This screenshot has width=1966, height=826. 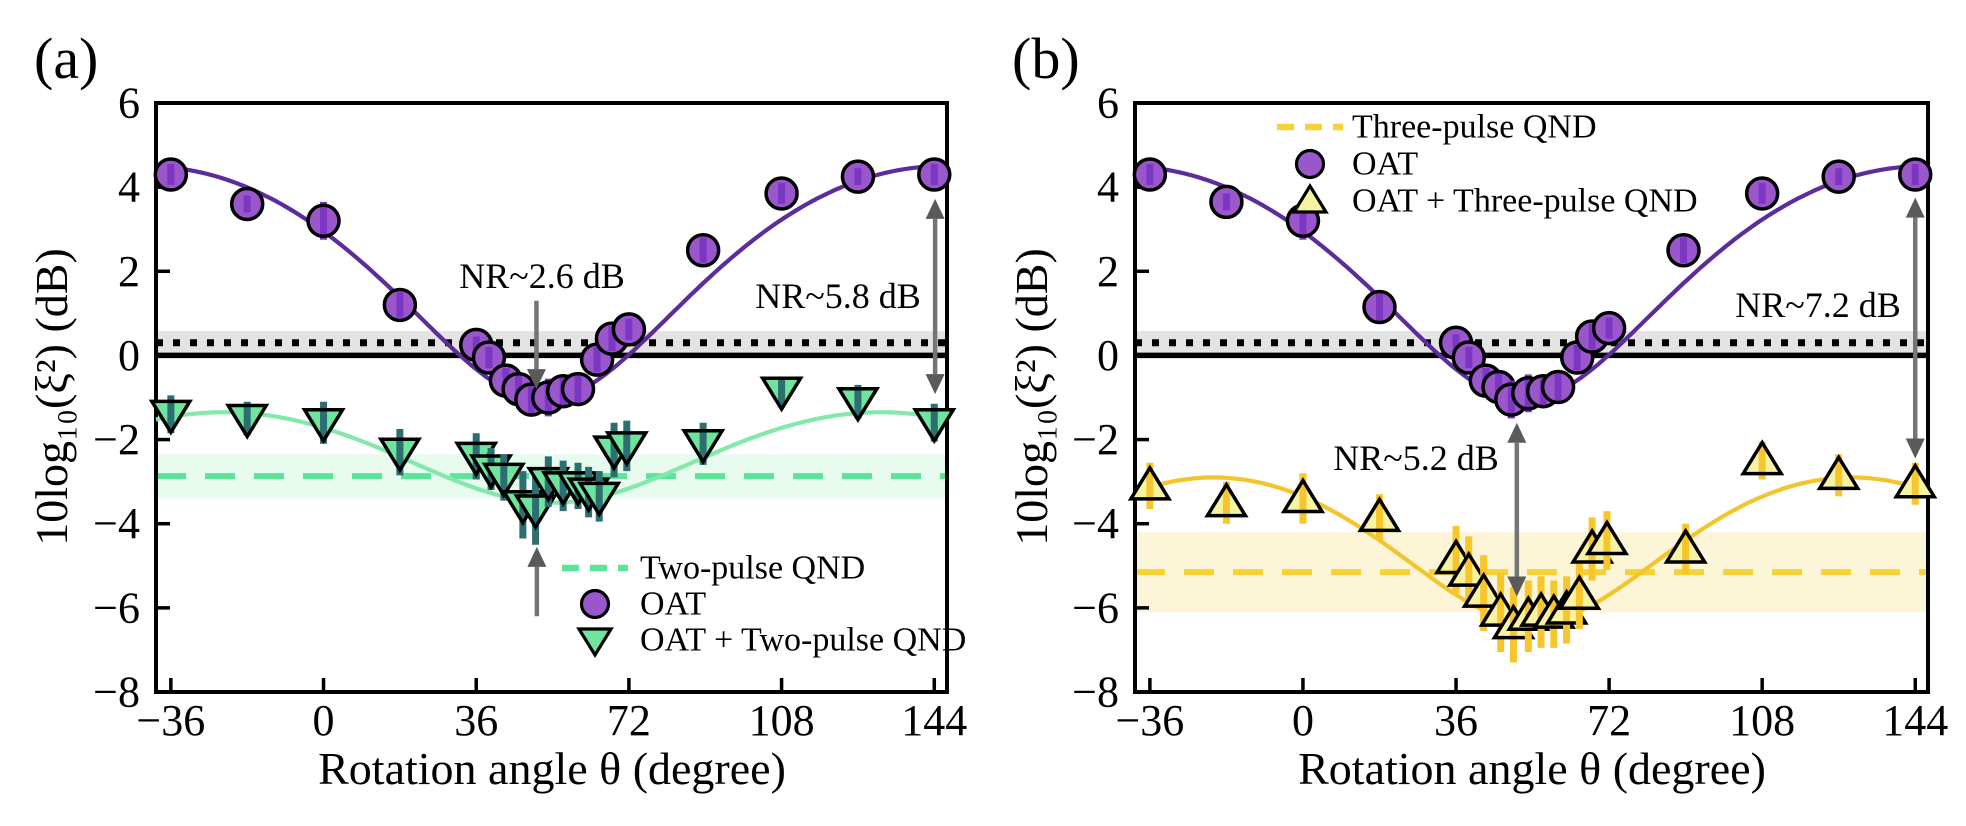 I want to click on series-circle, so click(x=552, y=287).